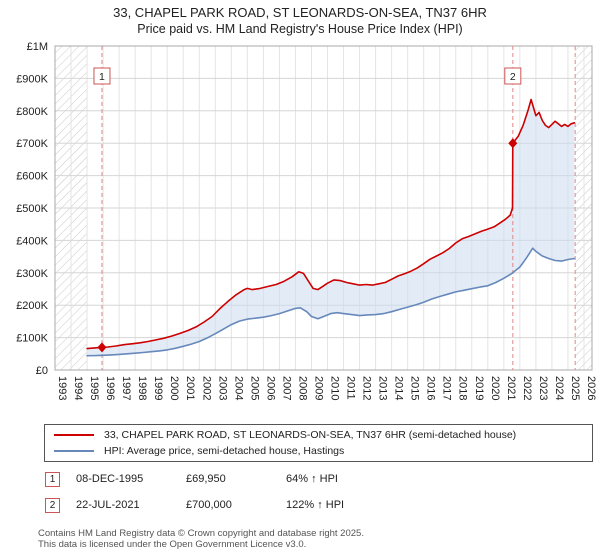 This screenshot has height=560, width=600. I want to click on svg-text: 2014, so click(399, 388).